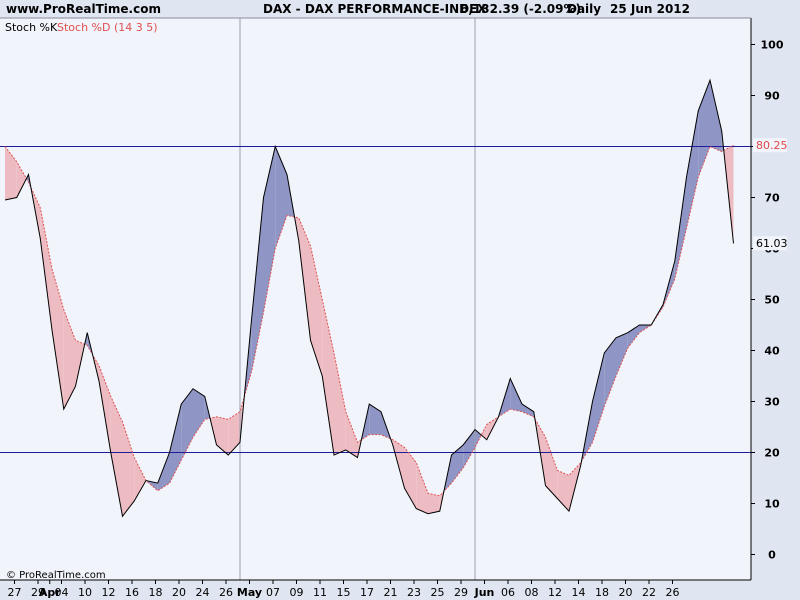 The width and height of the screenshot is (800, 600). I want to click on instrument-title: DAX - DAX PERFORMANCE-INDEX, so click(375, 9).